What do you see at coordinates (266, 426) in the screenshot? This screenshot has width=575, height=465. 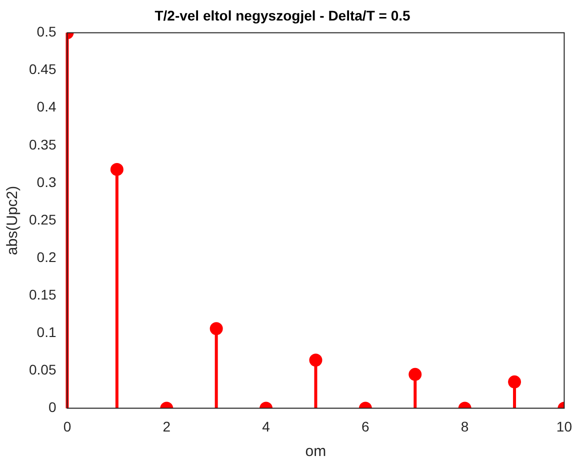 I see `x-tick-label: 4` at bounding box center [266, 426].